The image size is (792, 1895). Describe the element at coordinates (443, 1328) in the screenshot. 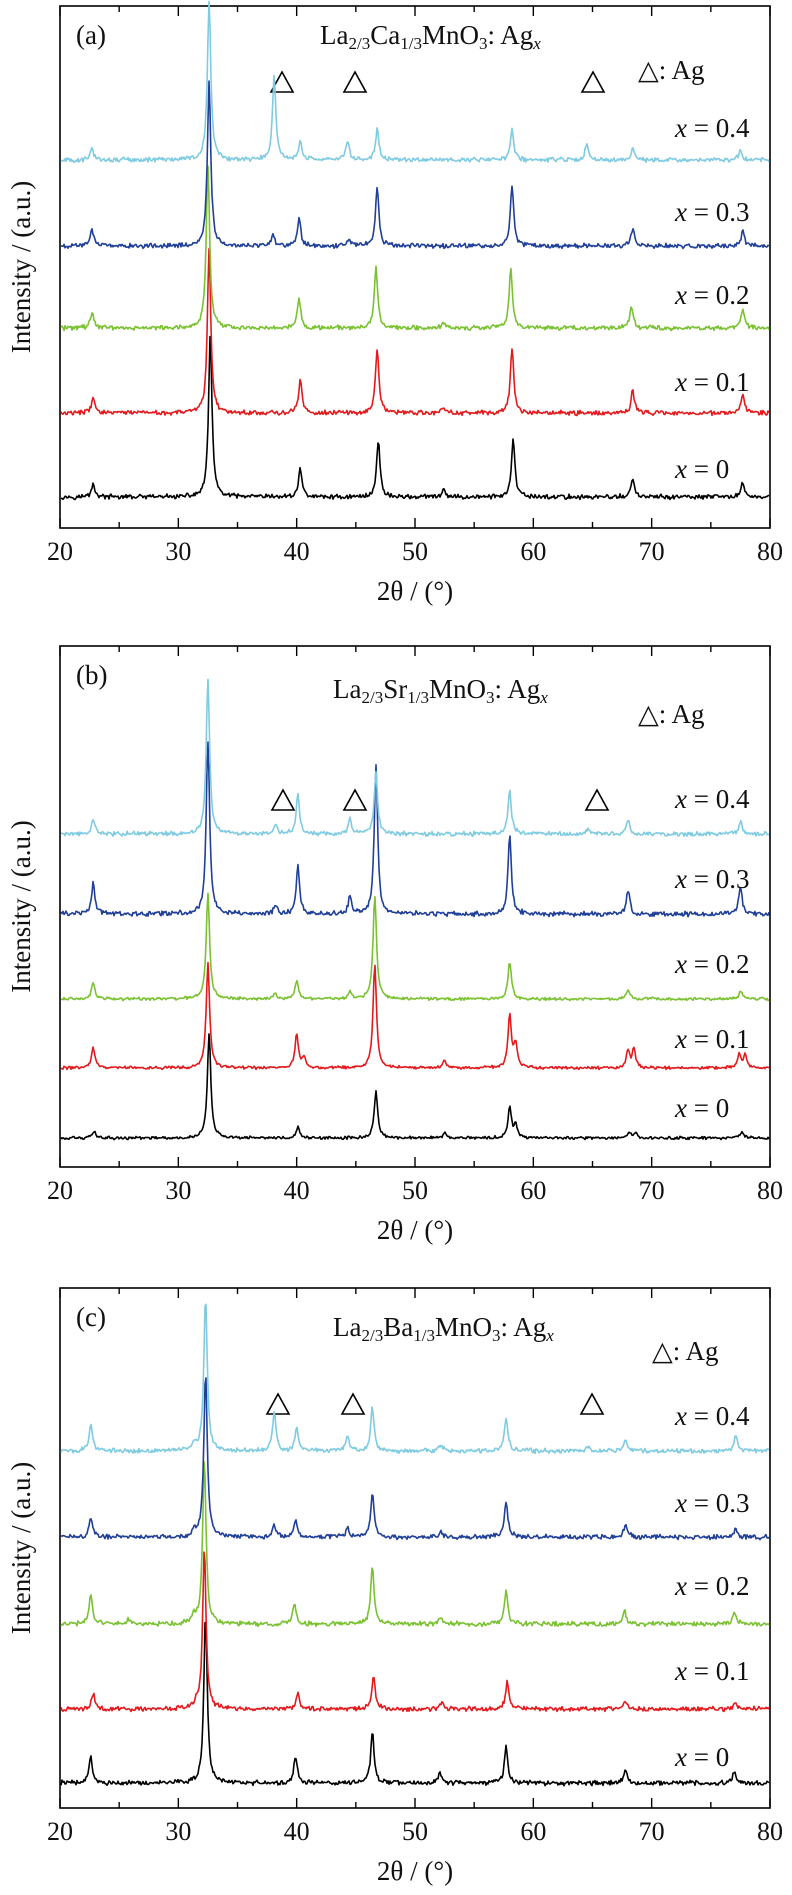

I see `compound-formula: La2/3Ba1/3MnO3: Agx` at that location.